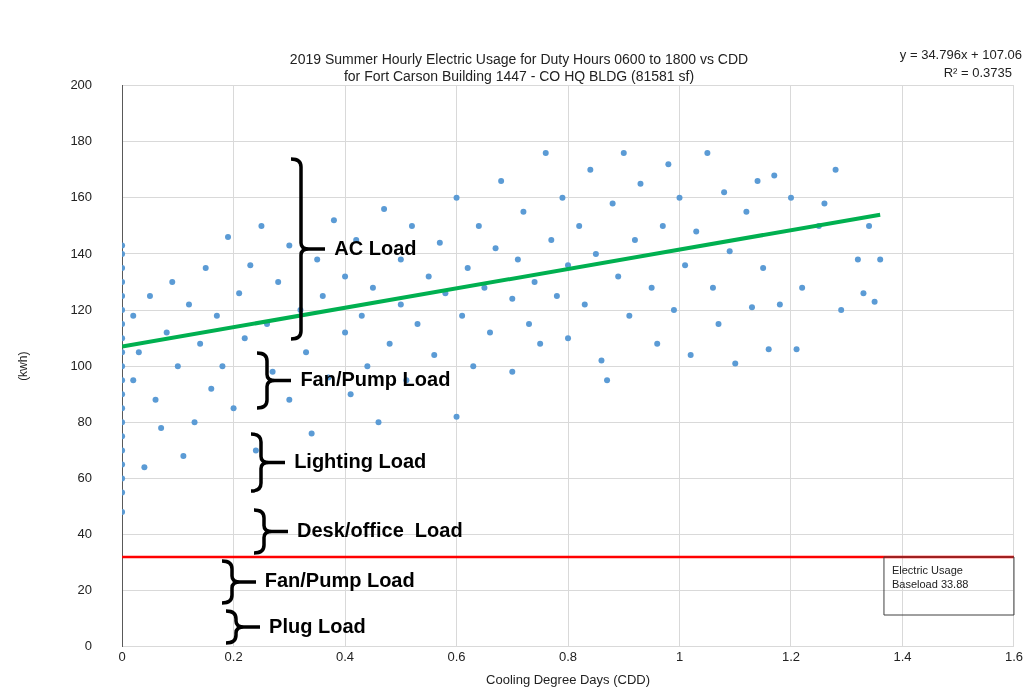  Describe the element at coordinates (679, 657) in the screenshot. I see `x-tick-label: 1` at that location.